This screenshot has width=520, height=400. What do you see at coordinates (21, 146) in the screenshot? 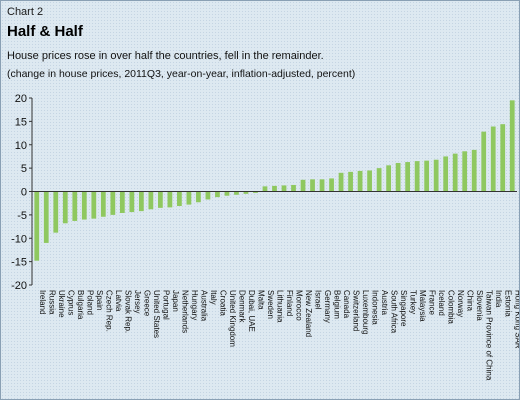
I see `y-tick-label: 10` at bounding box center [21, 146].